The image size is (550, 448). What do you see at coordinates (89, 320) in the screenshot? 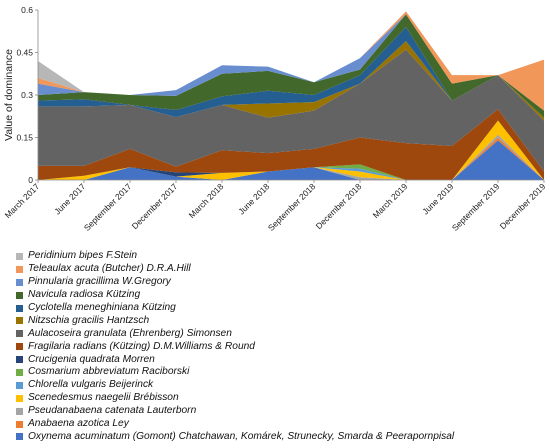
I see `legend-label-9: Nitzschia gracilis Hantzsch` at bounding box center [89, 320].